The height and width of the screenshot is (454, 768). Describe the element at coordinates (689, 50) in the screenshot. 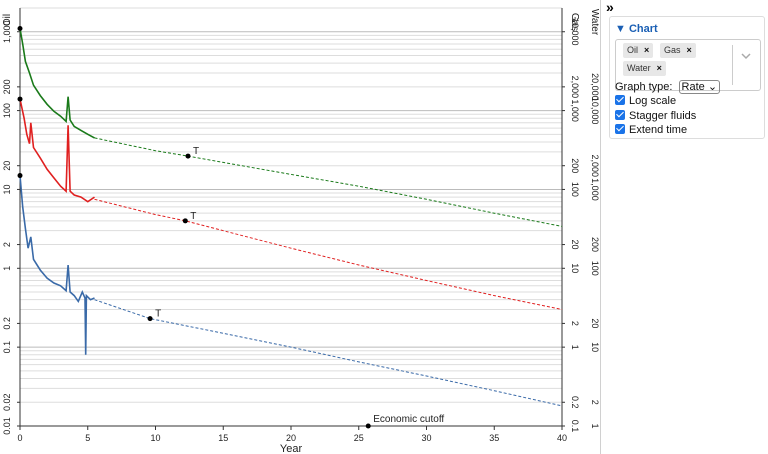

I see `remove-gas-icon: ×` at that location.